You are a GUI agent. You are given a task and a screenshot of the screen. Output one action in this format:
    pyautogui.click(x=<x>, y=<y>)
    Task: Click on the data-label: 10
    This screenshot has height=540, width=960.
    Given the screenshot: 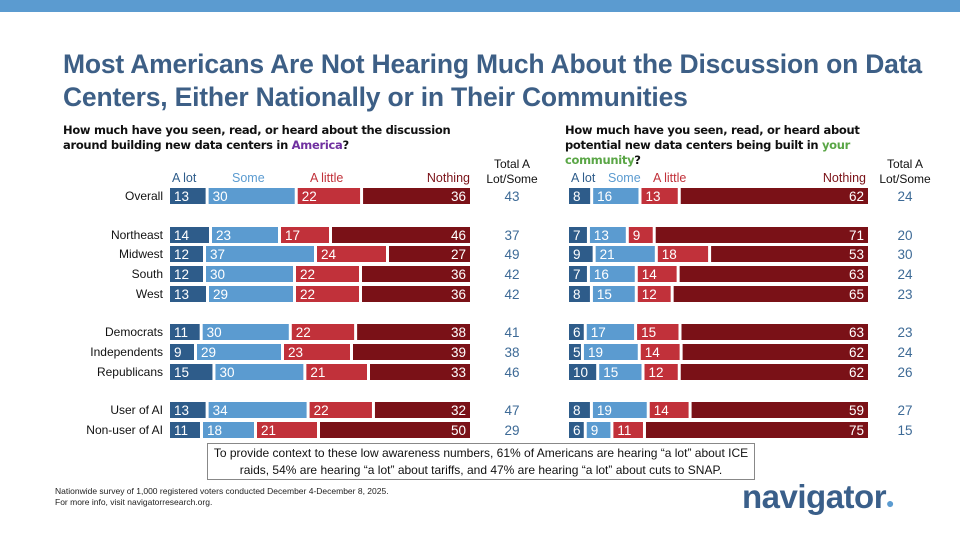 What is the action you would take?
    pyautogui.click(x=580, y=372)
    